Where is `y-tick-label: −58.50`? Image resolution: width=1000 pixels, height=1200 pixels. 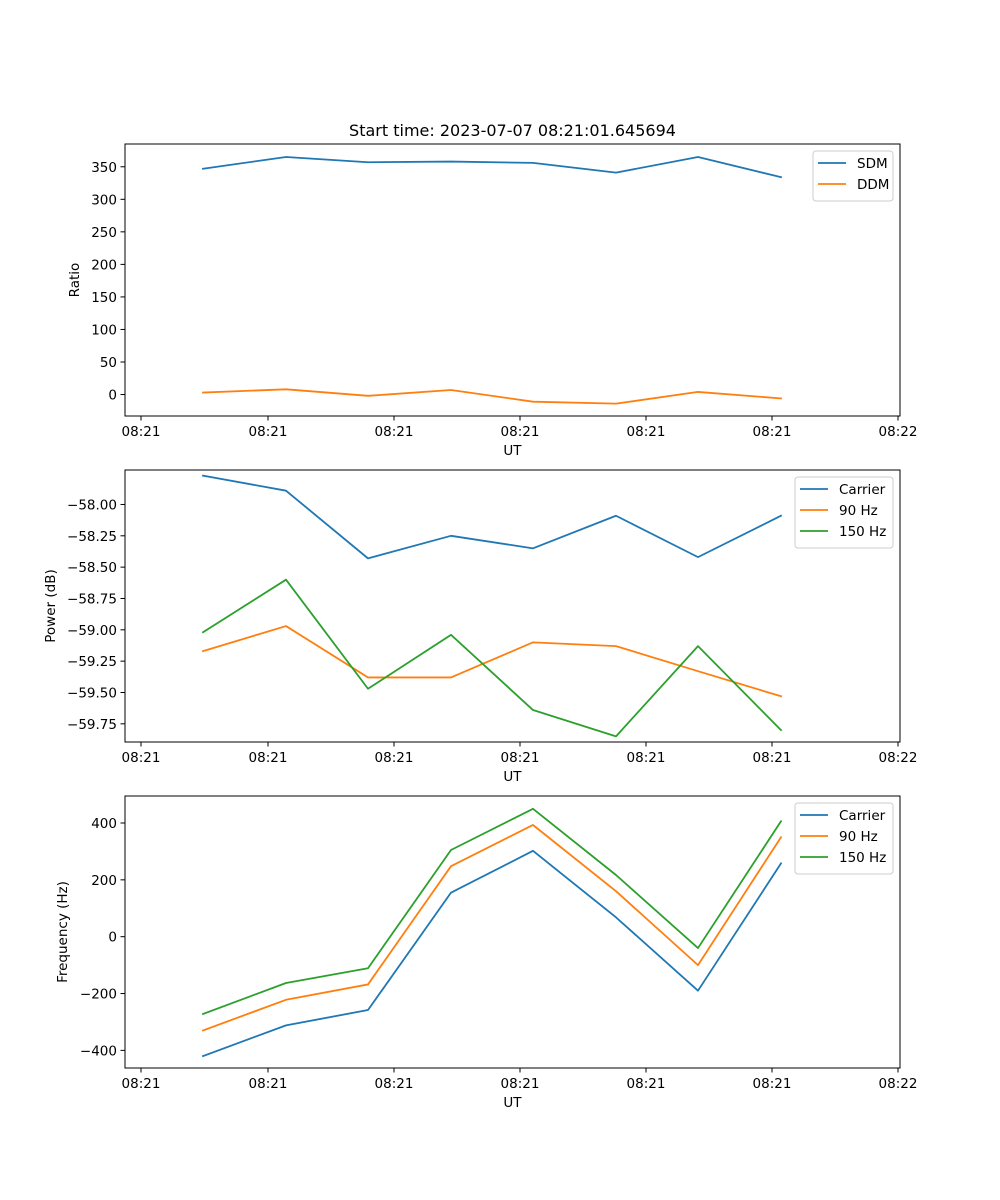 y-tick-label: −58.50 is located at coordinates (92, 568).